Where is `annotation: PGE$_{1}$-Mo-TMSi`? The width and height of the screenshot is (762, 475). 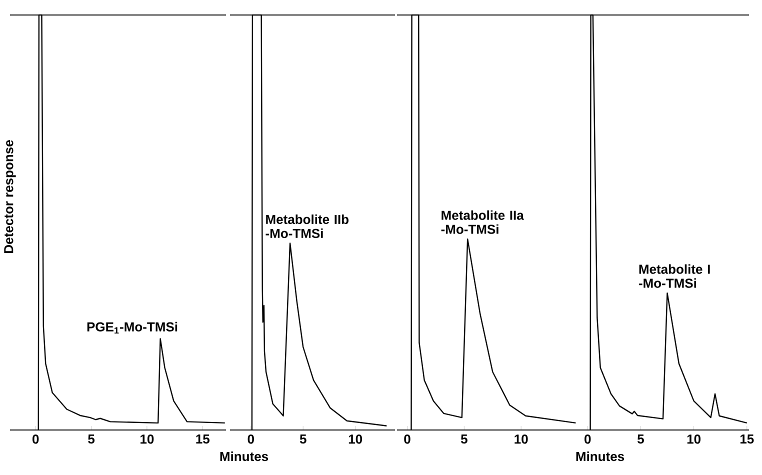
annotation: PGE$_{1}$-Mo-TMSi is located at coordinates (132, 328).